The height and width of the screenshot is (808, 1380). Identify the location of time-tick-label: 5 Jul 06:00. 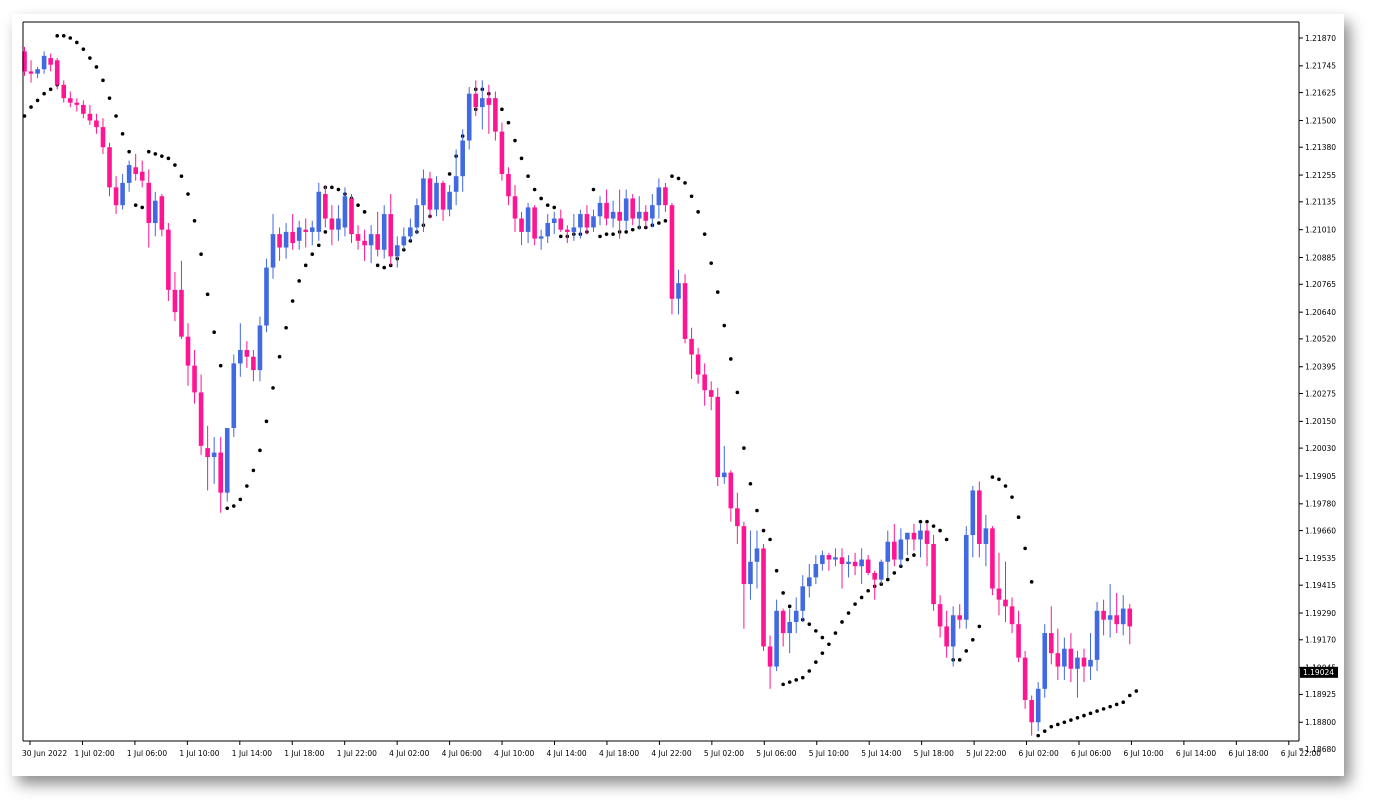
(776, 753).